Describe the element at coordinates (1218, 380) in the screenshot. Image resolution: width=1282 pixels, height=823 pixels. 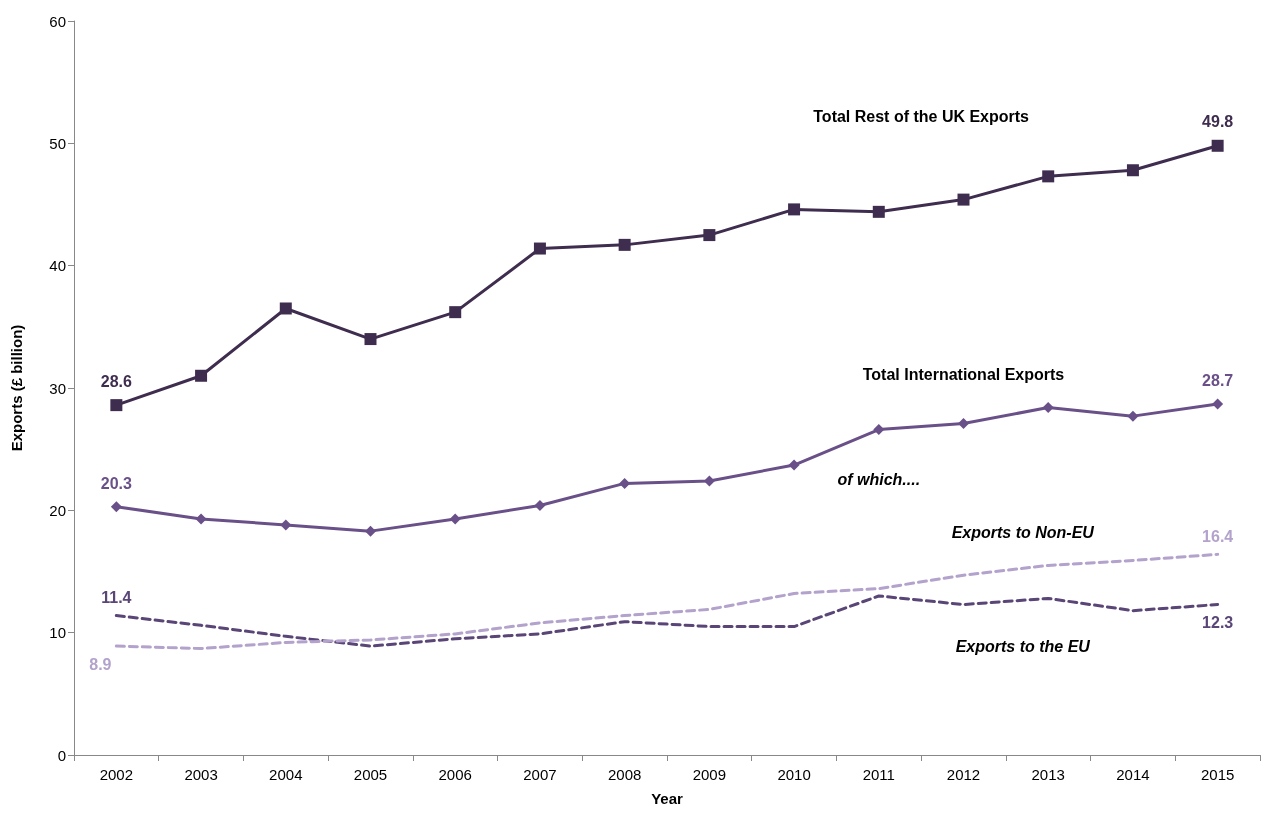
I see `data-label: 28.7` at that location.